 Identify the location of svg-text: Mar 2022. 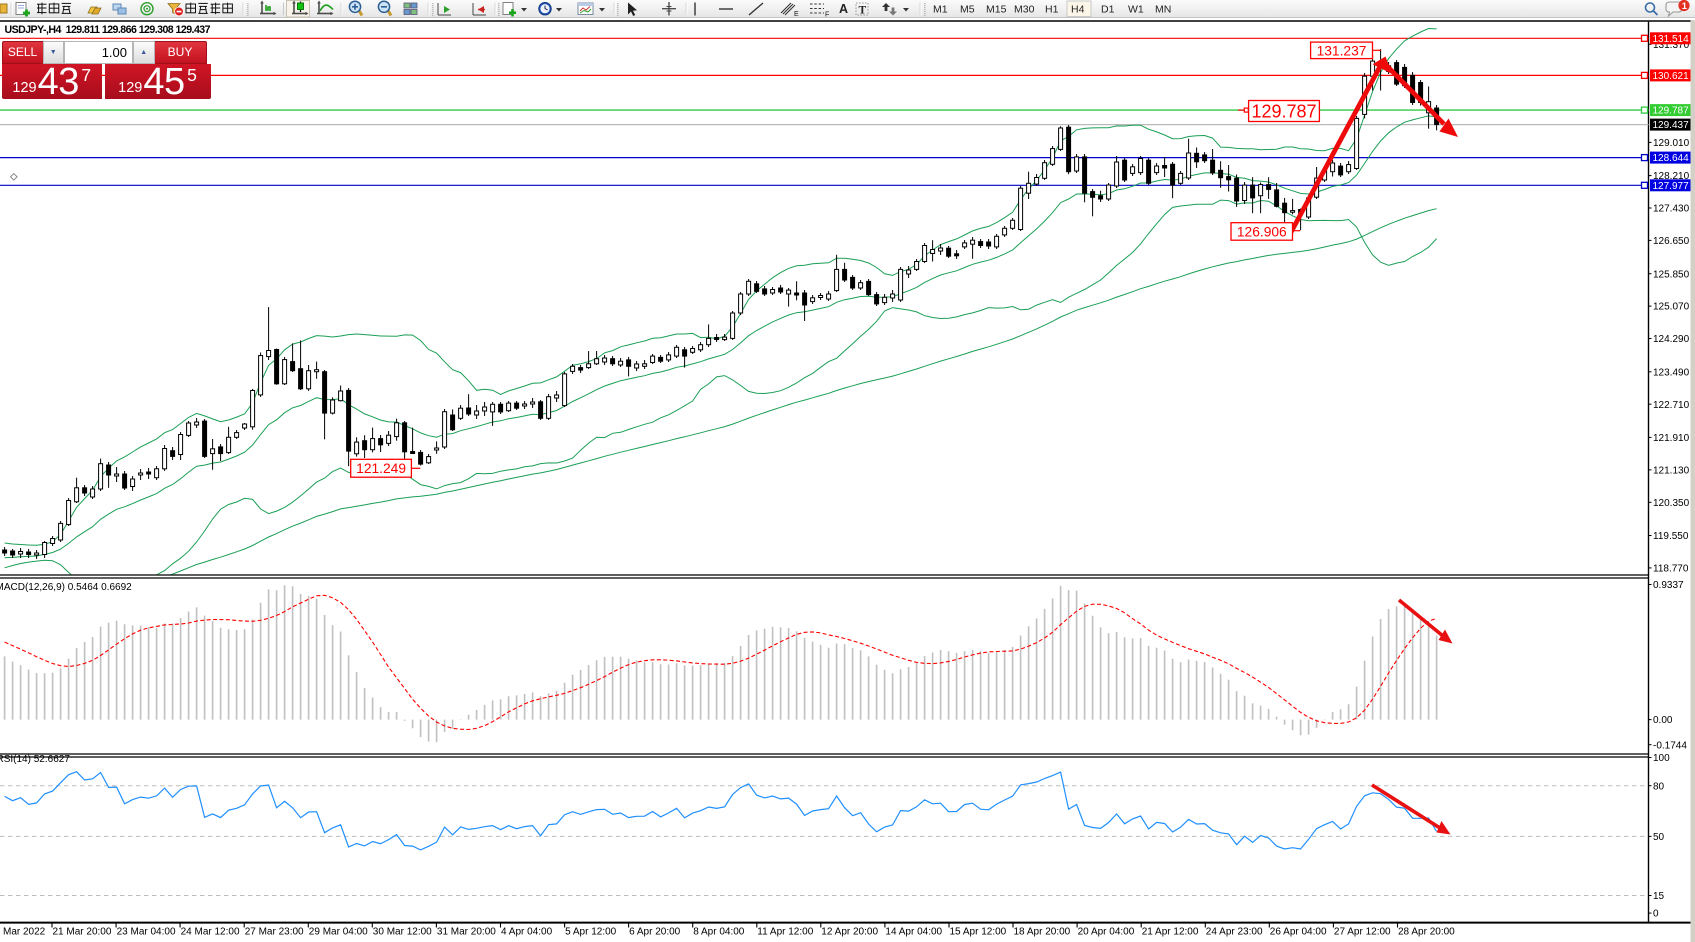
(24, 932).